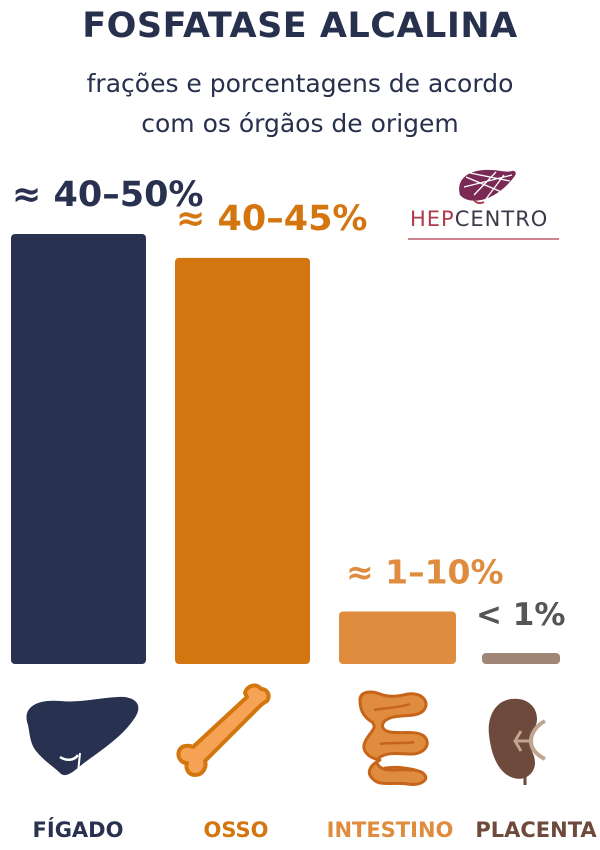 The width and height of the screenshot is (600, 850). What do you see at coordinates (487, 187) in the screenshot?
I see `liver-logo-icon` at bounding box center [487, 187].